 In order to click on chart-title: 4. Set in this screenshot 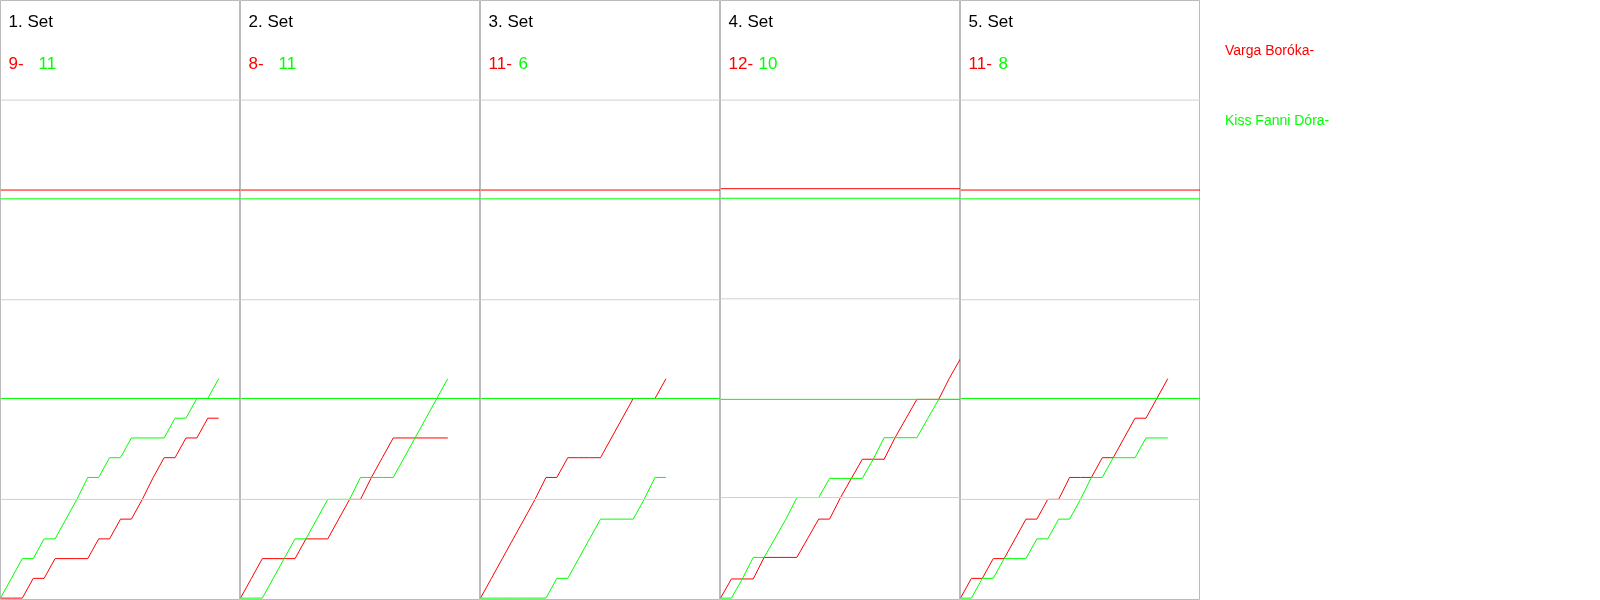, I will do `click(751, 21)`.